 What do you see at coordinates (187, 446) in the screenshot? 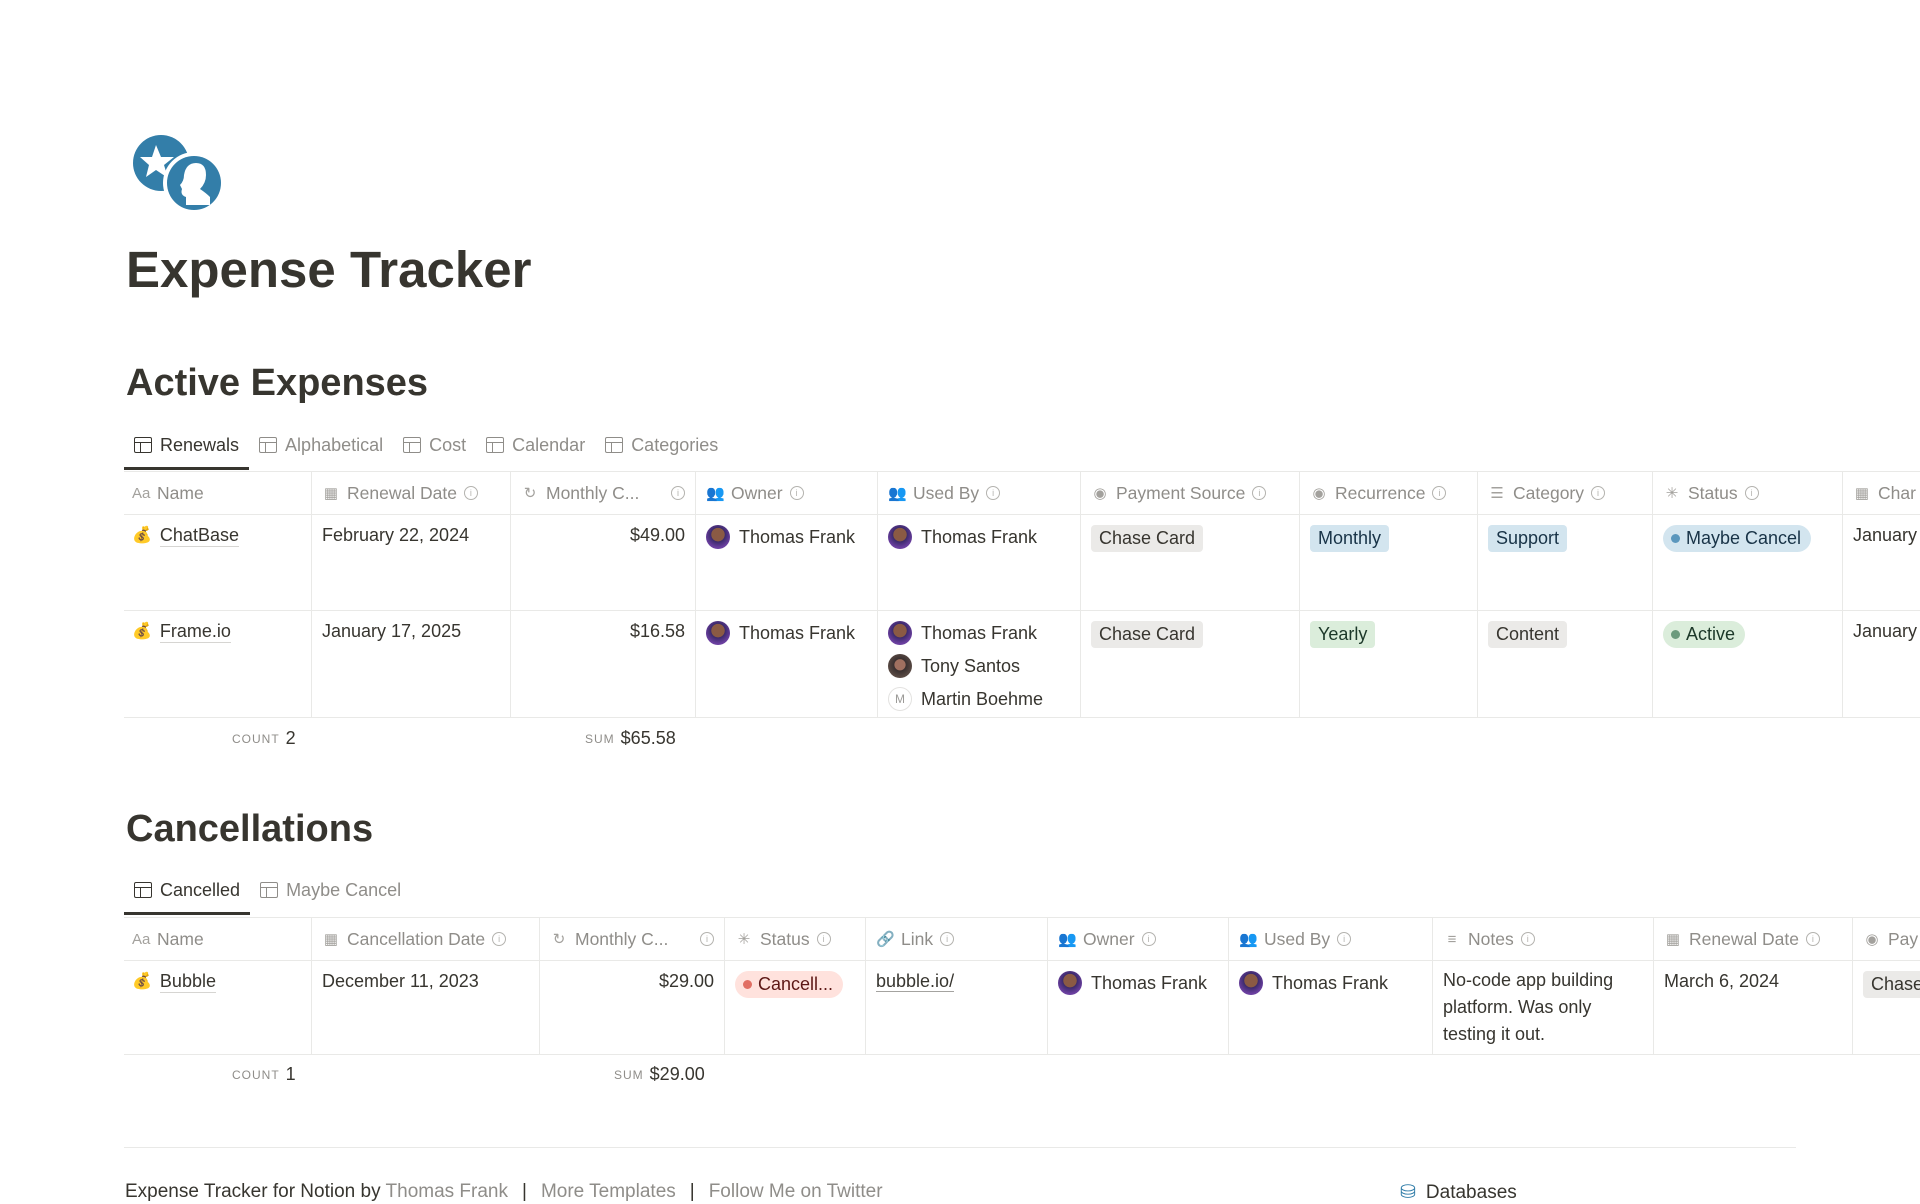
I see `tab-renewals: Renewals` at bounding box center [187, 446].